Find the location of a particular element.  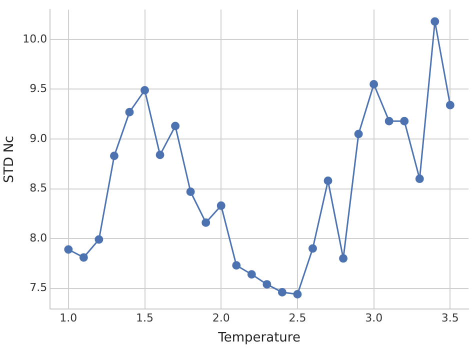

y-tick-label: 8.0 is located at coordinates (39, 237).